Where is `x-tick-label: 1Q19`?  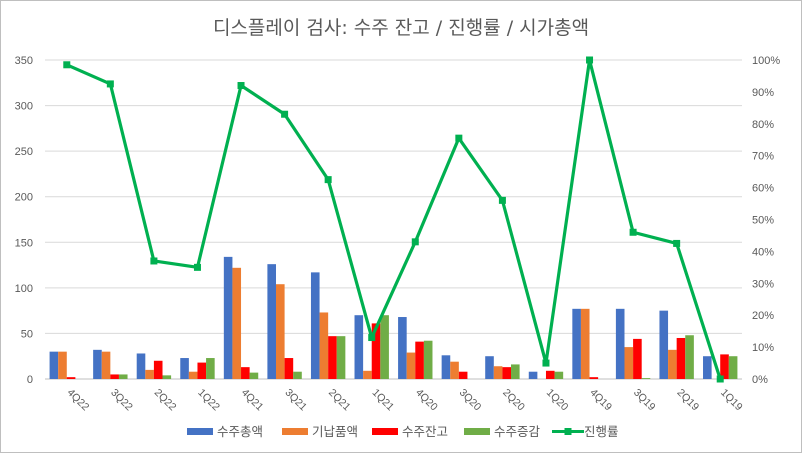 x-tick-label: 1Q19 is located at coordinates (731, 400).